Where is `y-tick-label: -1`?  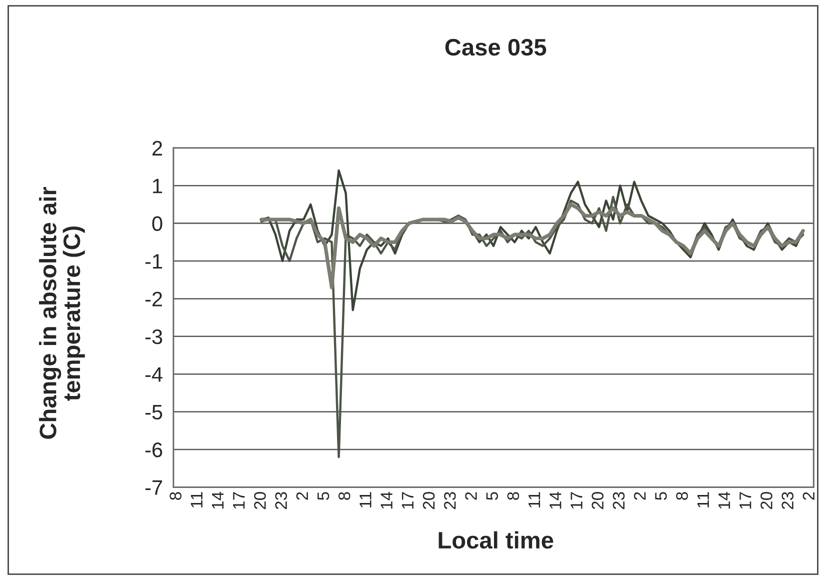
y-tick-label: -1 is located at coordinates (153, 261).